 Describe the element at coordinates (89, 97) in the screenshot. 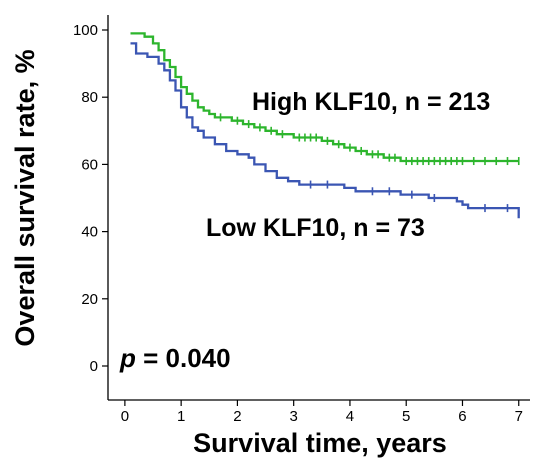

I see `y-tick-label: 80` at that location.